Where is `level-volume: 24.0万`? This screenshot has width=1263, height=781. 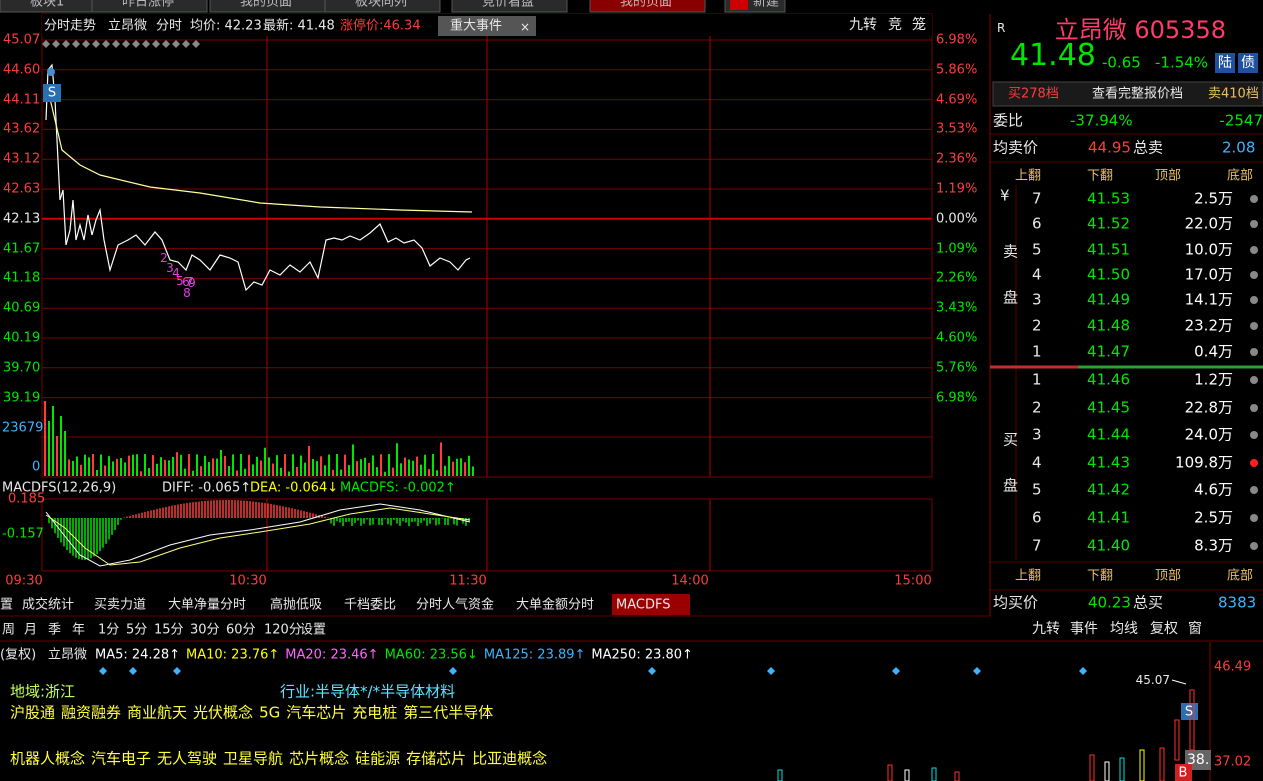 level-volume: 24.0万 is located at coordinates (1208, 434).